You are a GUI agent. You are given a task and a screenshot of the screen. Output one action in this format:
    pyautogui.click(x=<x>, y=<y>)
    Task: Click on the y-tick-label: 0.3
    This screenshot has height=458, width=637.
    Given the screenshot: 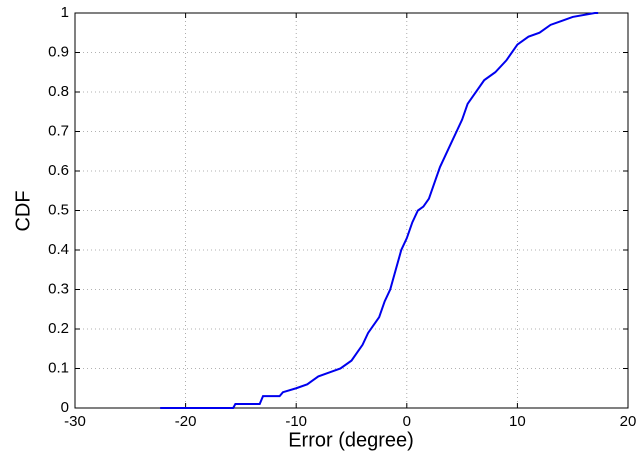 What is the action you would take?
    pyautogui.click(x=58, y=288)
    